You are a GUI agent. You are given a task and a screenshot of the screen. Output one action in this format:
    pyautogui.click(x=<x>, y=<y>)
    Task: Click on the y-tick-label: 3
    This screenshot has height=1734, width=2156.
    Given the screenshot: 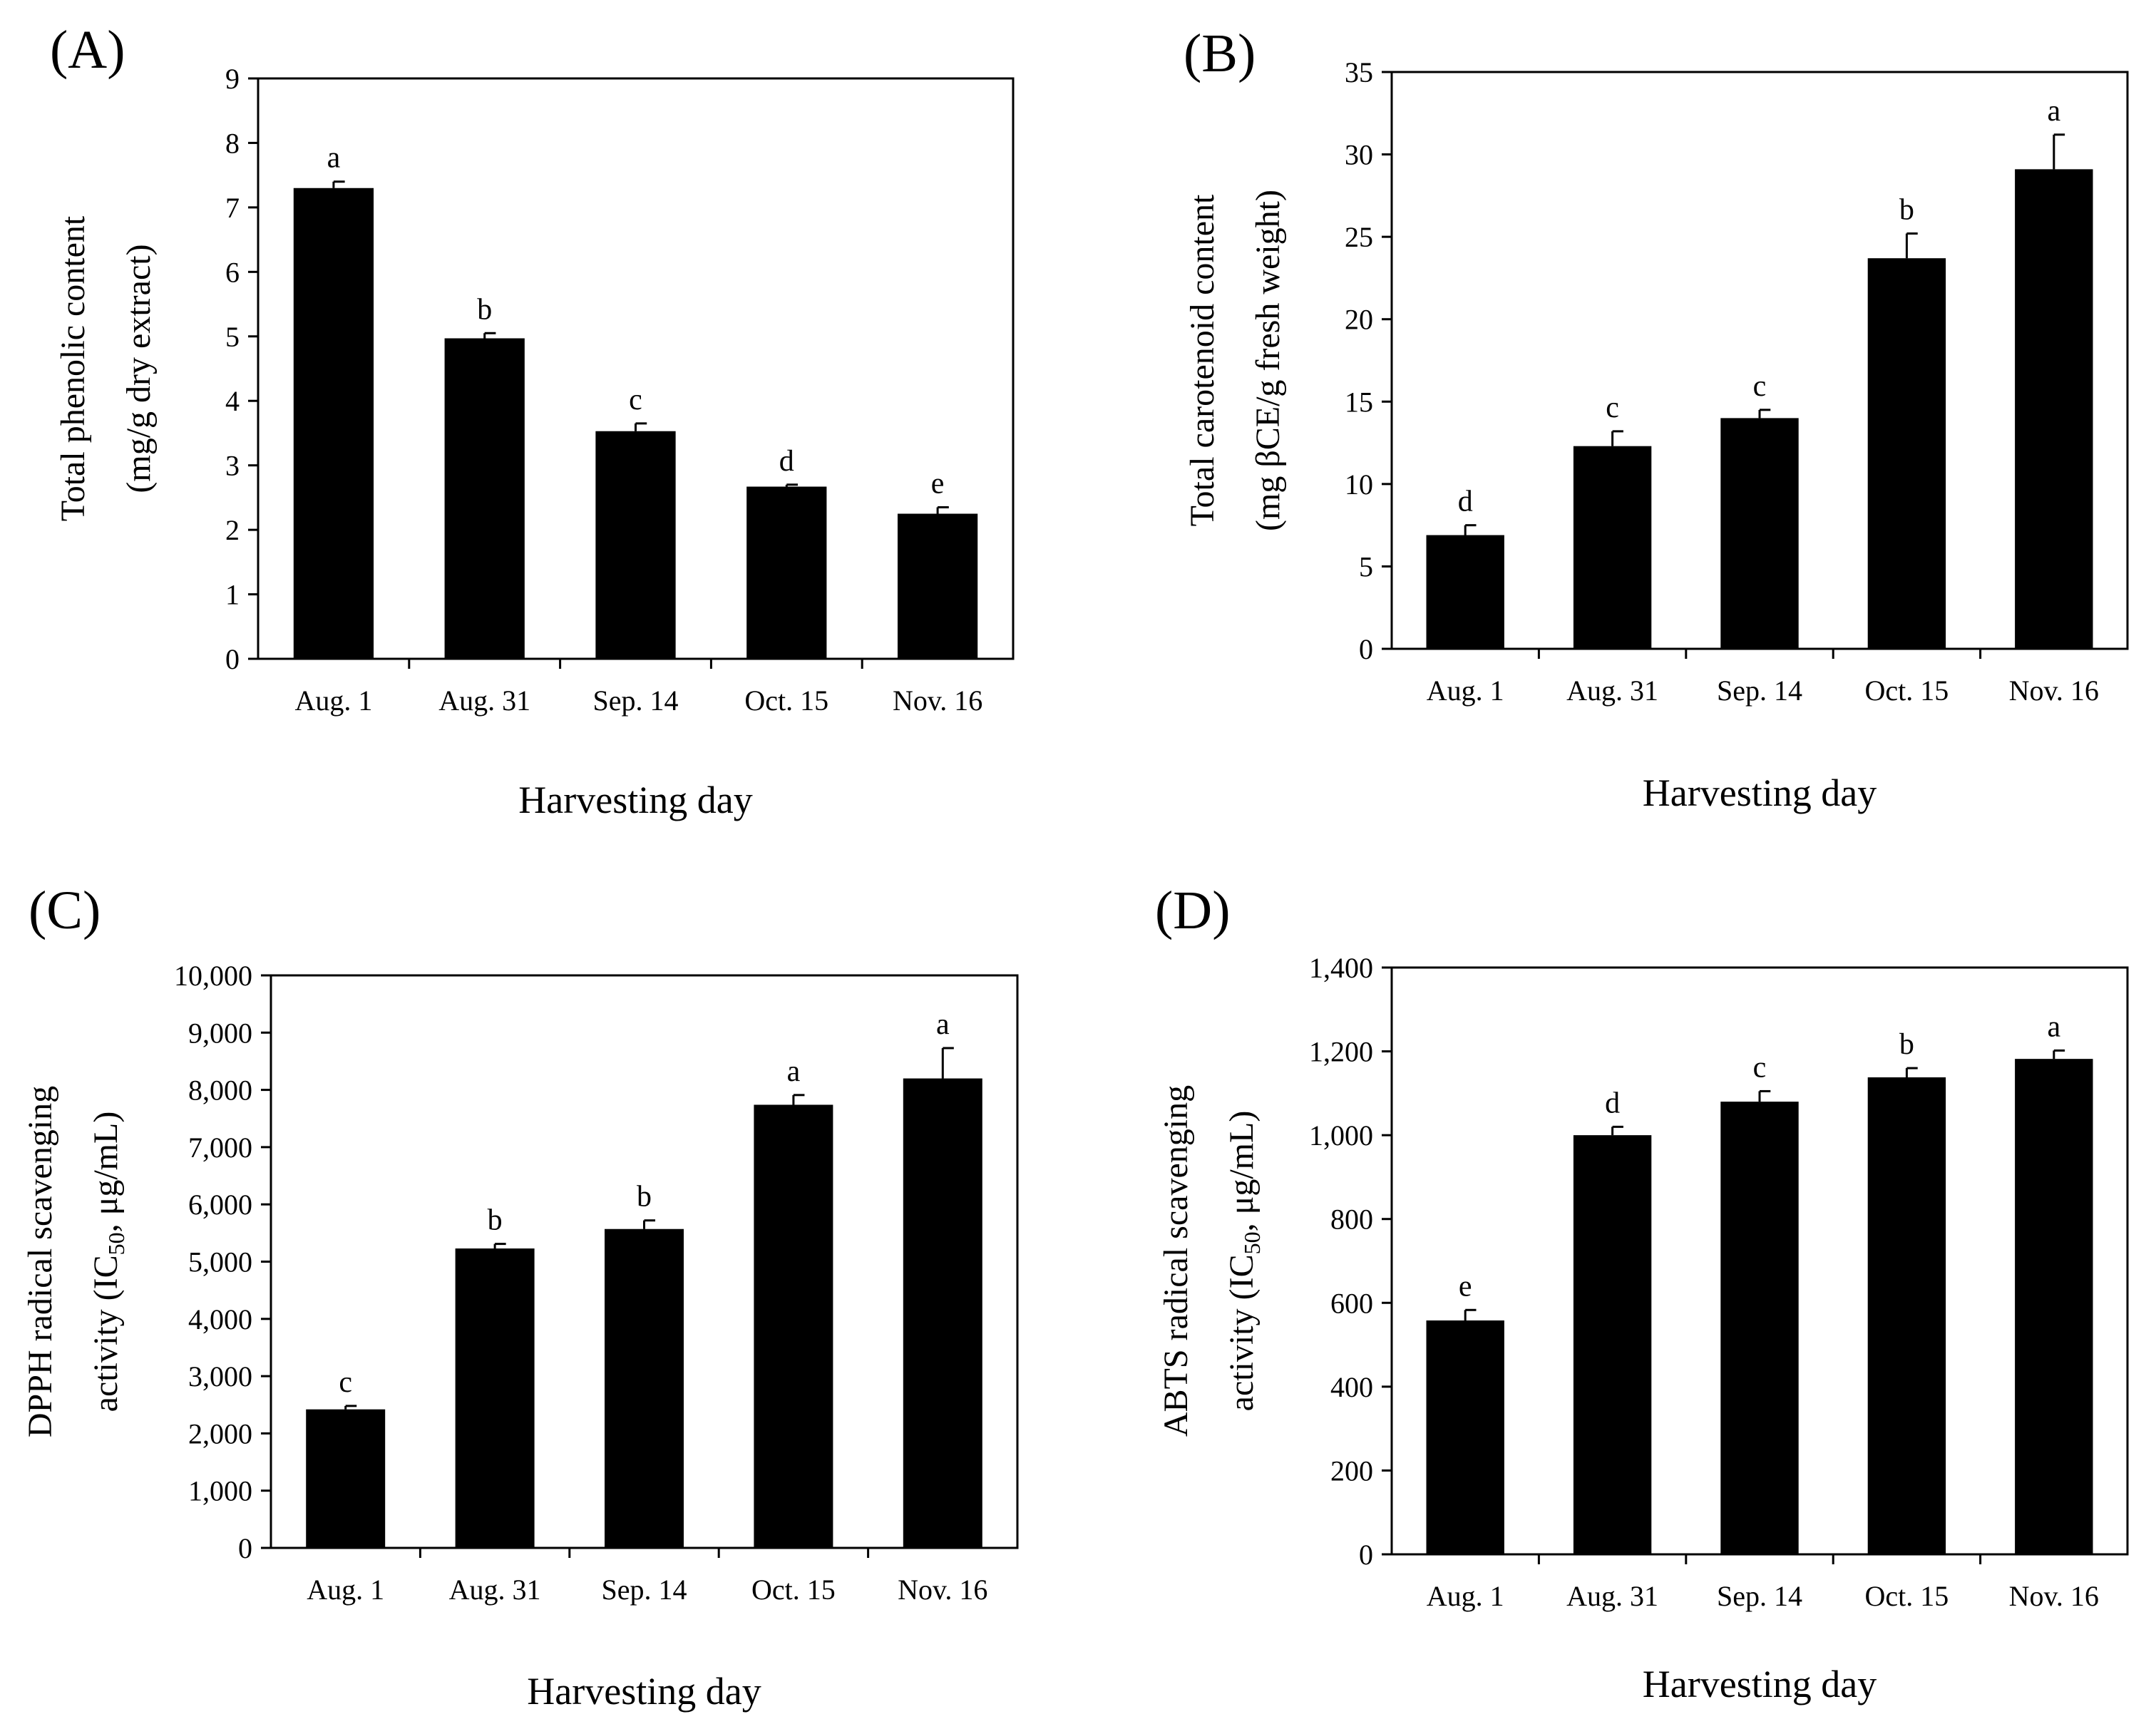 What is the action you would take?
    pyautogui.click(x=232, y=466)
    